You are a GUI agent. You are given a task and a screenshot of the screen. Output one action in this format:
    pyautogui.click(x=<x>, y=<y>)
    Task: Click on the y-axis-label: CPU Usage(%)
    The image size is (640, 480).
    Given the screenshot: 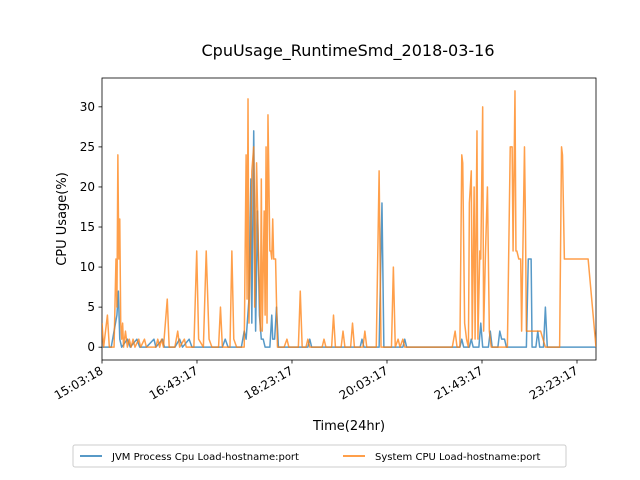 What is the action you would take?
    pyautogui.click(x=62, y=219)
    